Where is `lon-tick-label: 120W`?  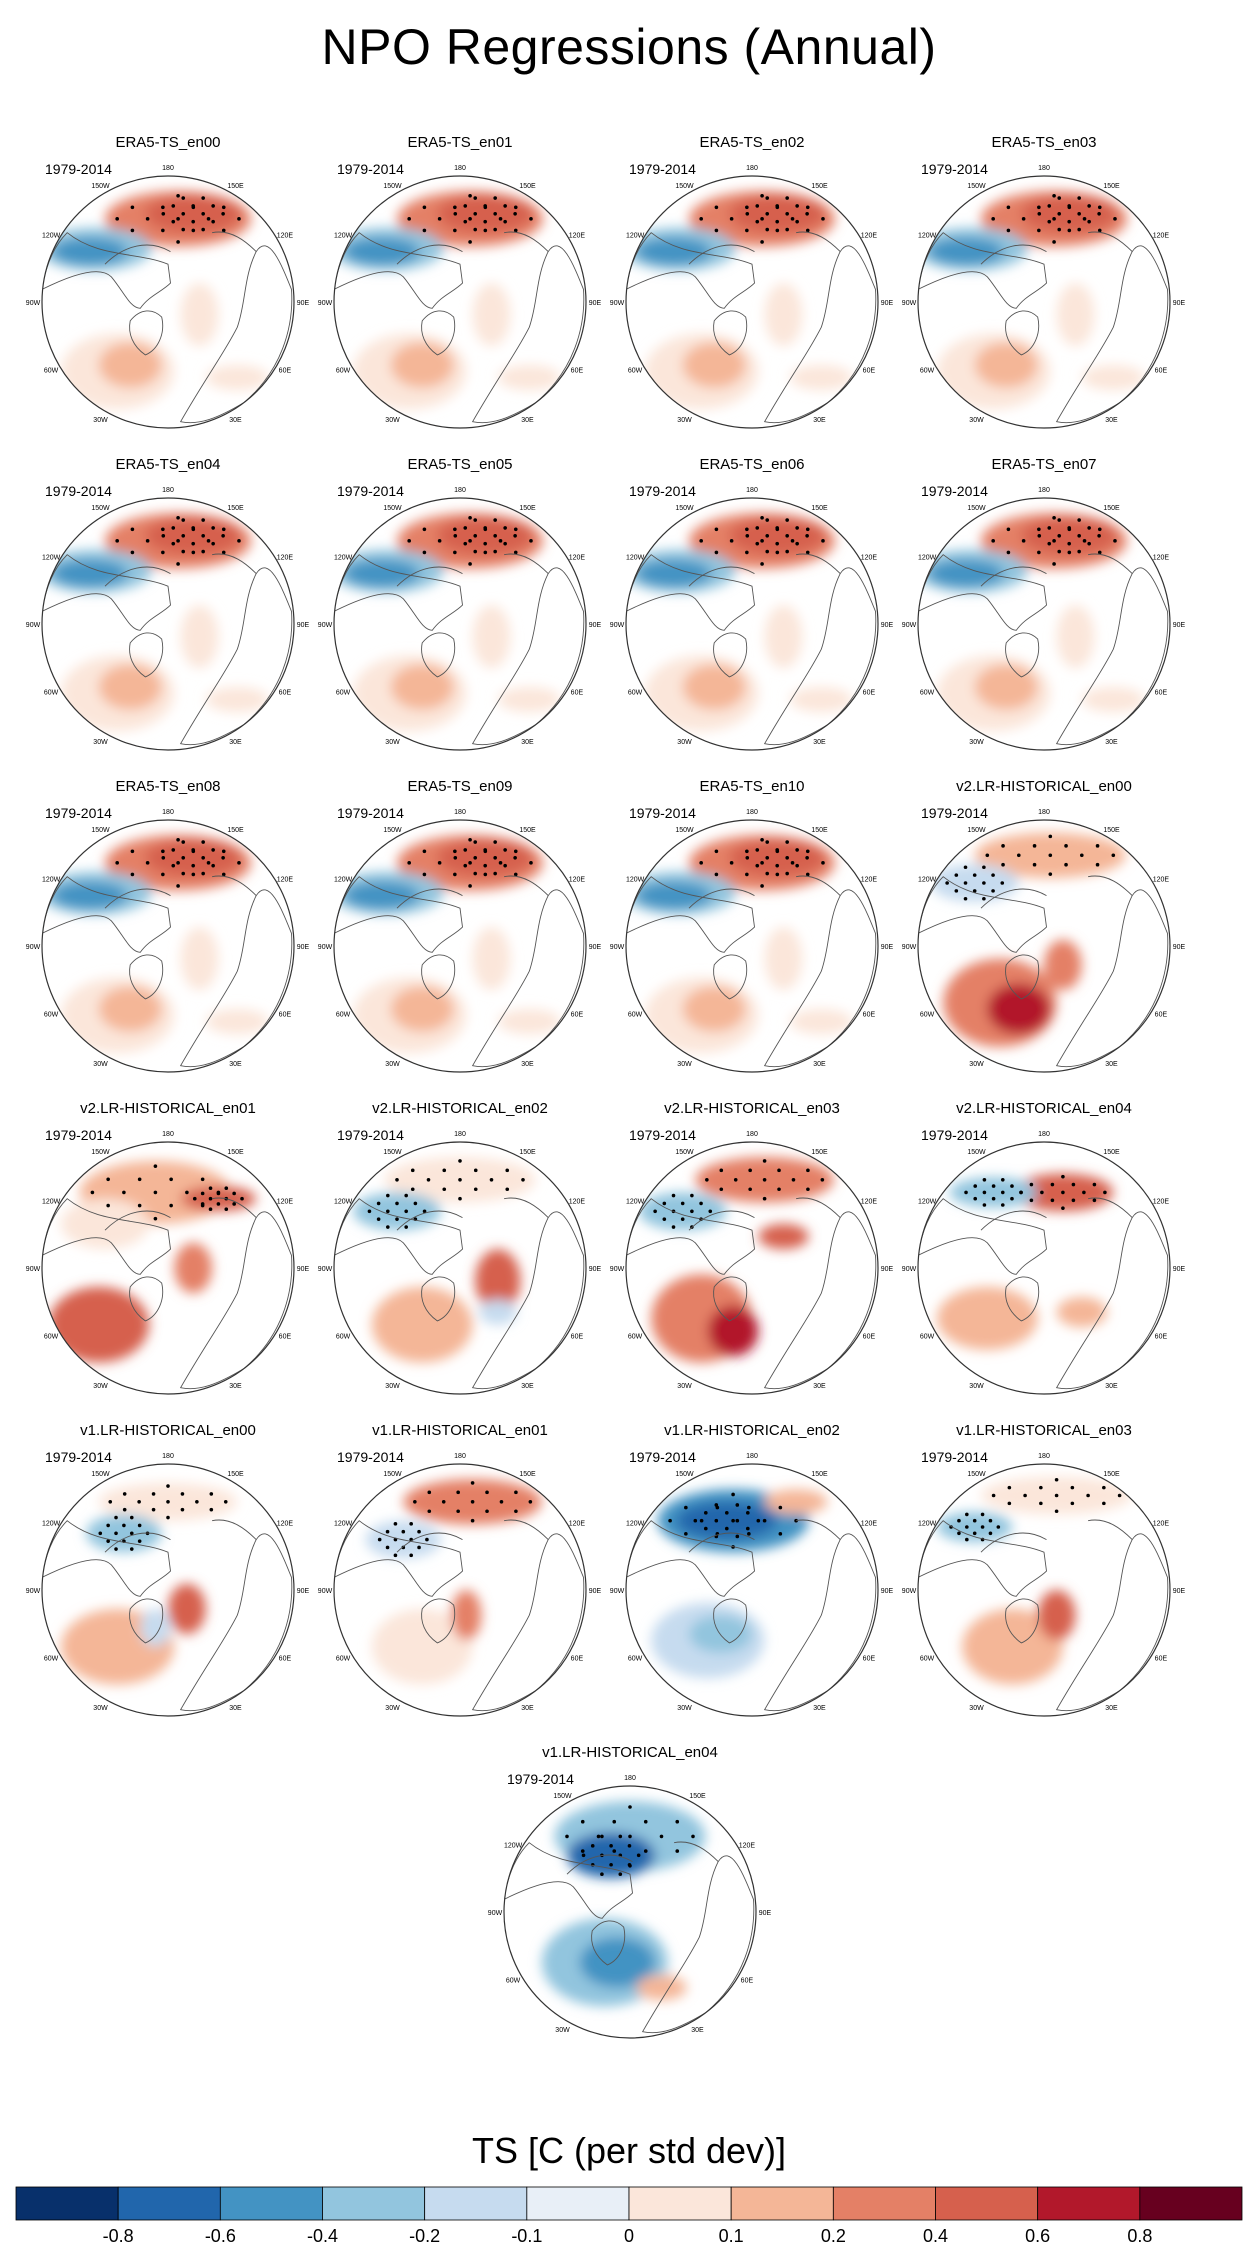 lon-tick-label: 120W is located at coordinates (927, 236).